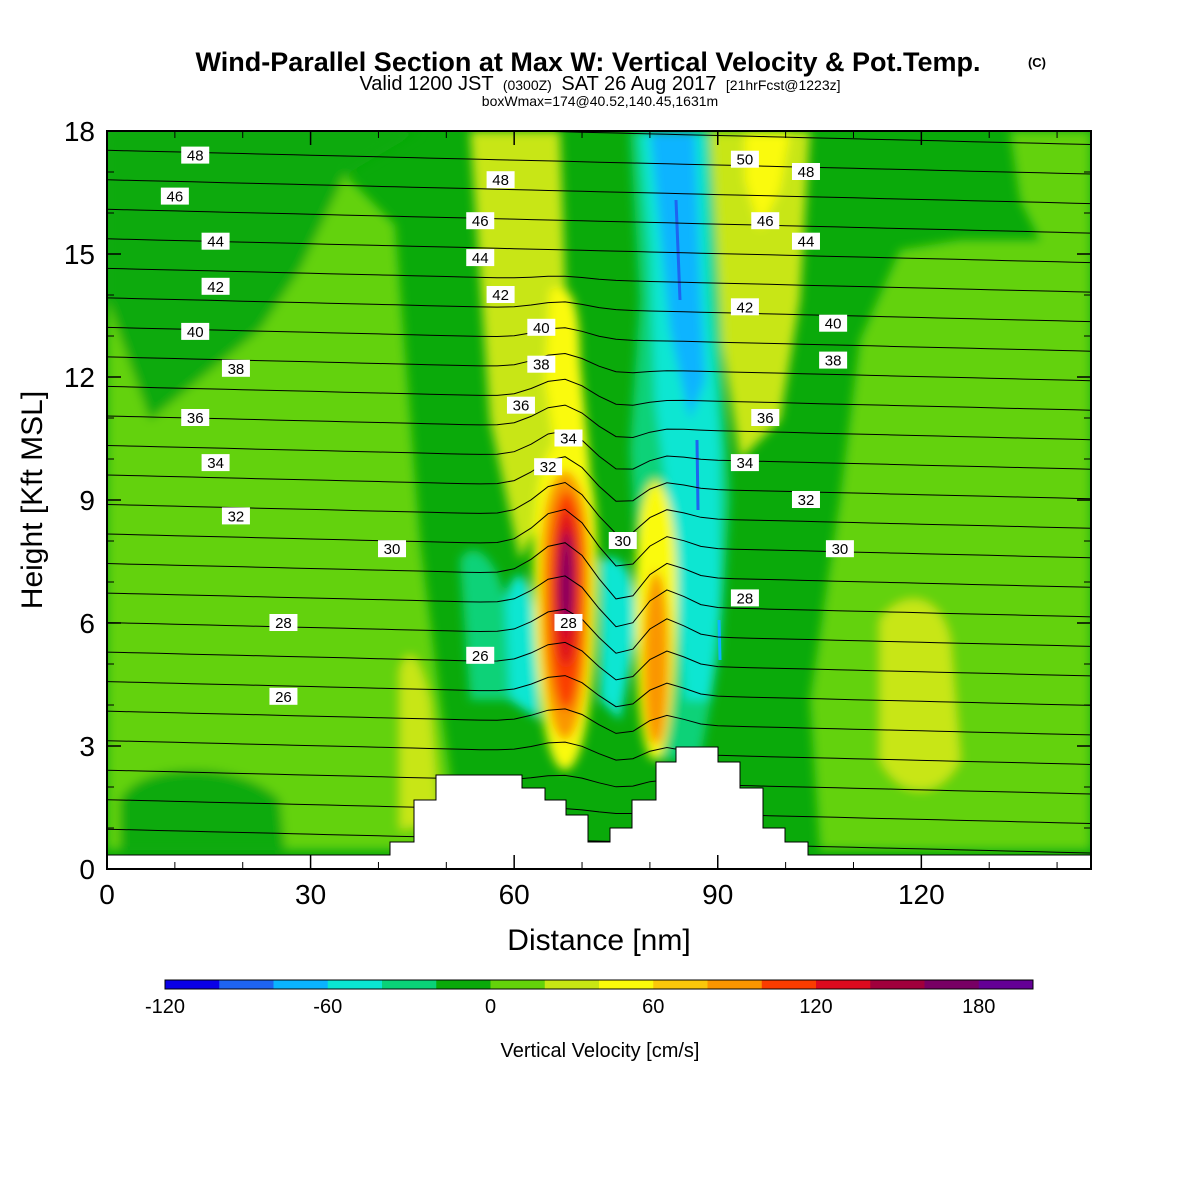 The height and width of the screenshot is (1200, 1200). Describe the element at coordinates (697, 475) in the screenshot. I see `downdraft-streak-mid` at that location.